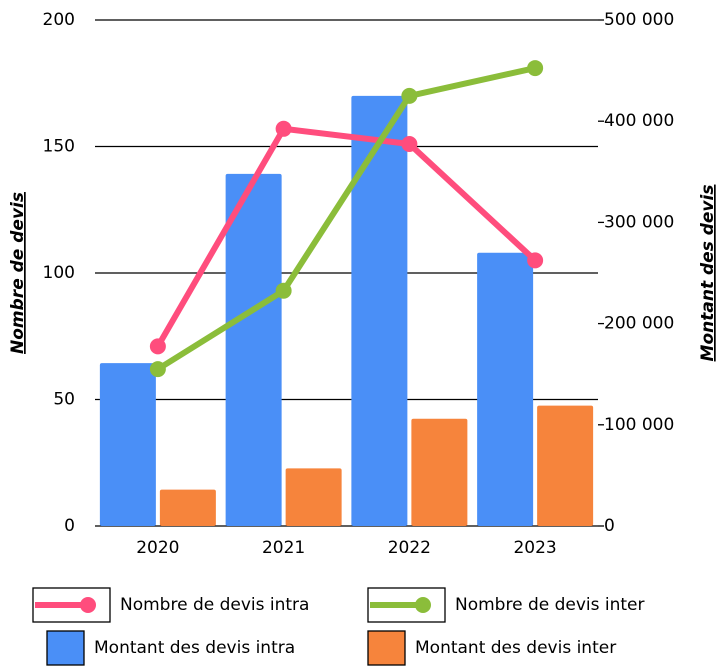 Image resolution: width=718 pixels, height=666 pixels. What do you see at coordinates (69, 526) in the screenshot?
I see `y-tick-label: 0` at bounding box center [69, 526].